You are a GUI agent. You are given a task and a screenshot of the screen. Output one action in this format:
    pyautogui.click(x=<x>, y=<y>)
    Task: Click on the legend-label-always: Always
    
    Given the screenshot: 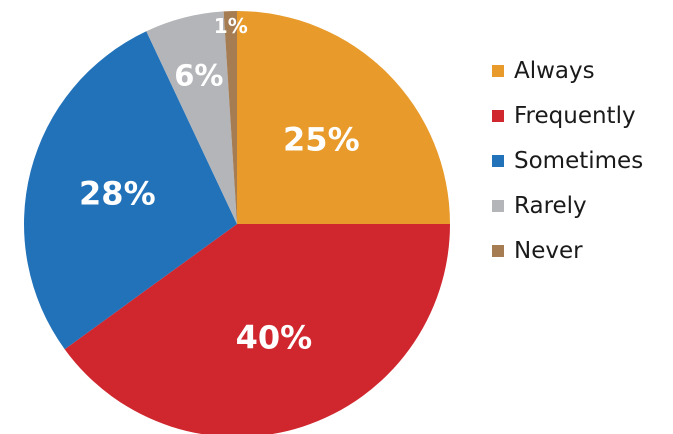 What is the action you would take?
    pyautogui.click(x=554, y=71)
    